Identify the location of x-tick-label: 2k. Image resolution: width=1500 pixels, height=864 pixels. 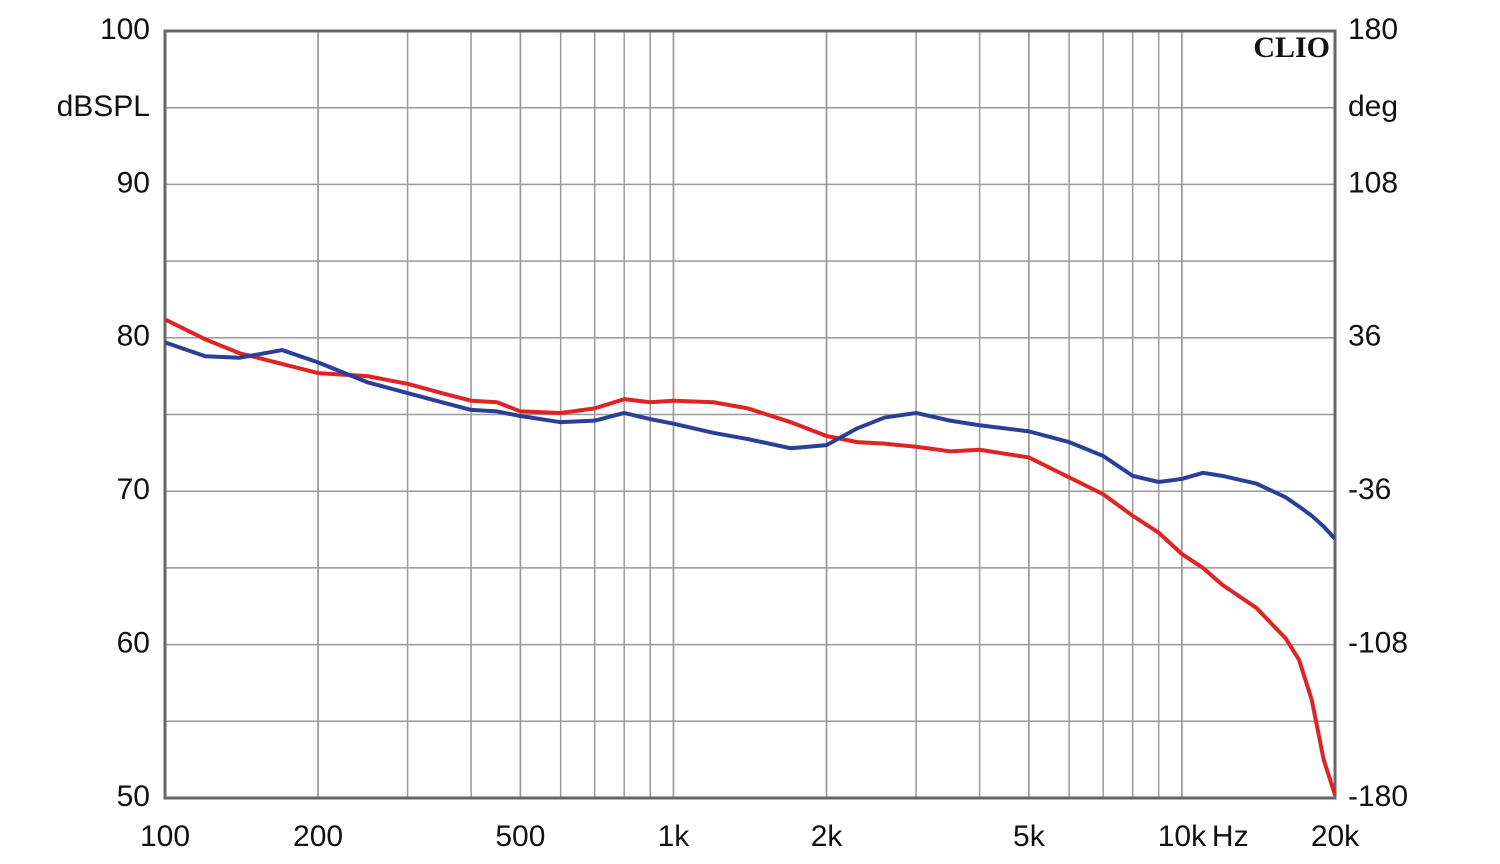
(827, 836).